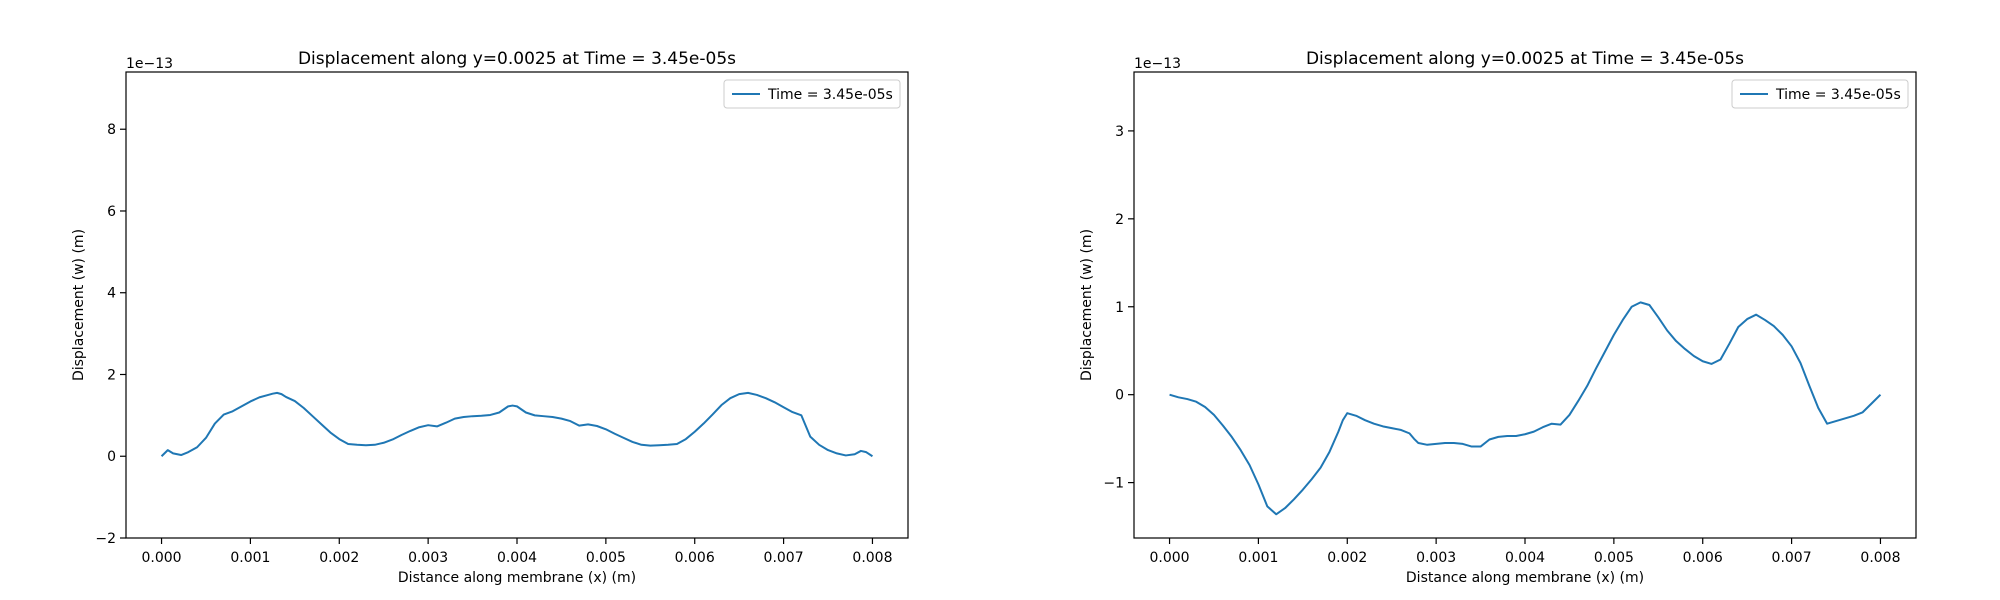  I want to click on y-tick-label: 4, so click(111, 294).